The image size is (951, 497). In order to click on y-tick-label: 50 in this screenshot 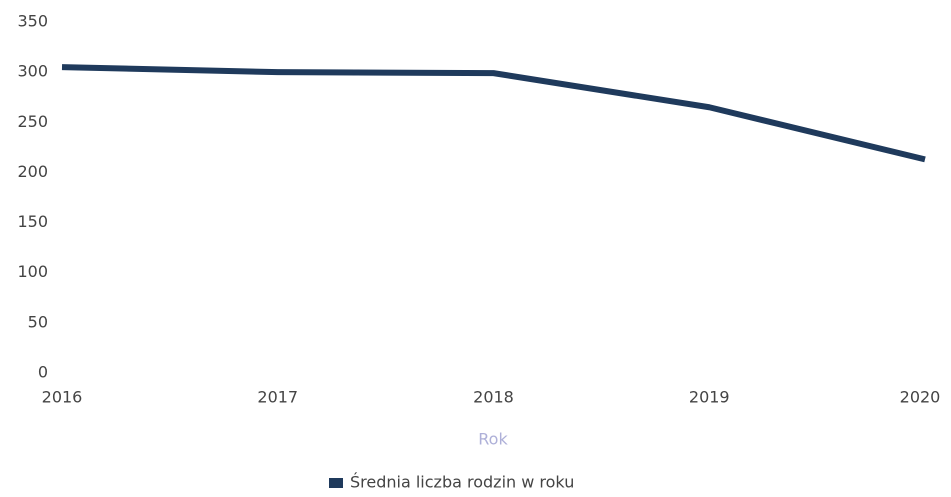, I will do `click(38, 321)`.